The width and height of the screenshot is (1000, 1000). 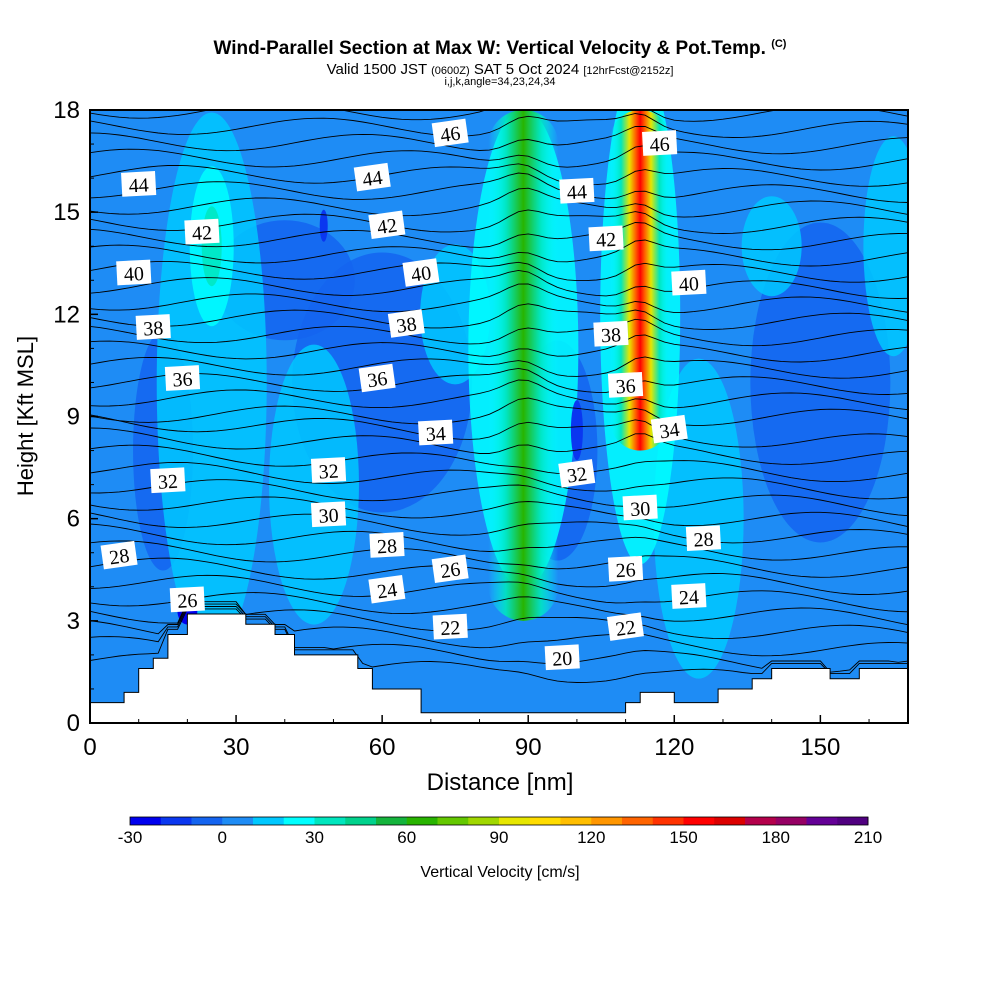 What do you see at coordinates (222, 837) in the screenshot?
I see `colorbar-tick-label: 0` at bounding box center [222, 837].